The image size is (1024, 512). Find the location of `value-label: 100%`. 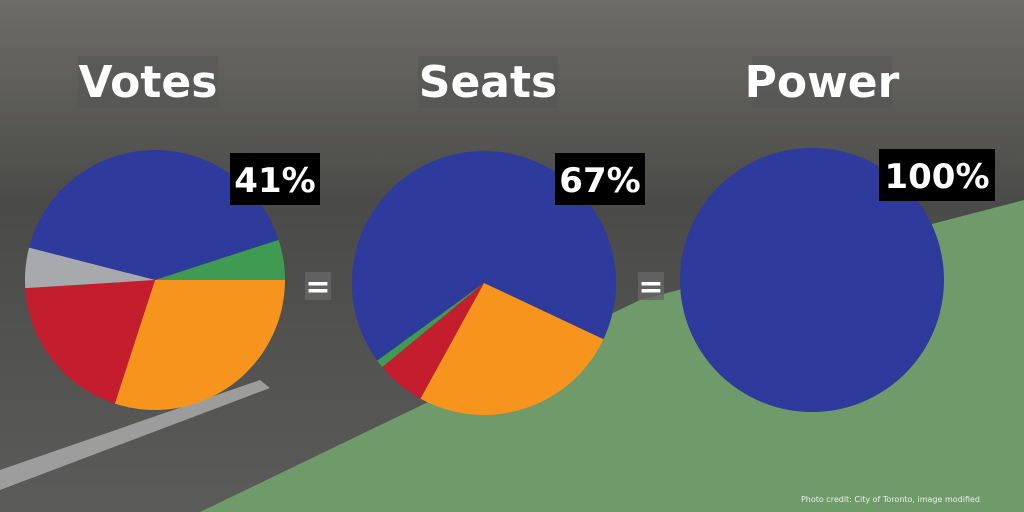

value-label: 100% is located at coordinates (936, 177).